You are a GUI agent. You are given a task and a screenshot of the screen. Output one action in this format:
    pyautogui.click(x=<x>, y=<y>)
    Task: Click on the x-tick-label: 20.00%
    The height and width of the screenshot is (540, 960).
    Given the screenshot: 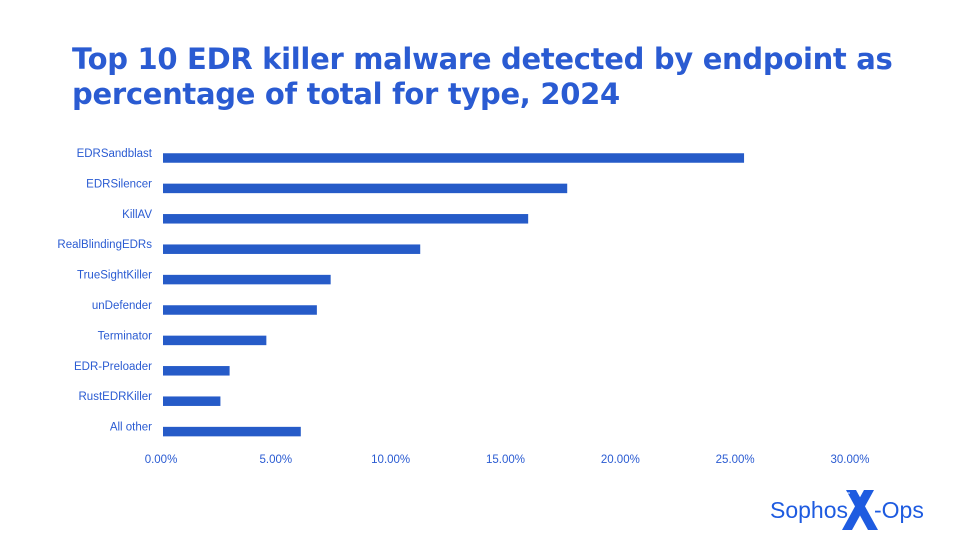 What is the action you would take?
    pyautogui.click(x=620, y=460)
    